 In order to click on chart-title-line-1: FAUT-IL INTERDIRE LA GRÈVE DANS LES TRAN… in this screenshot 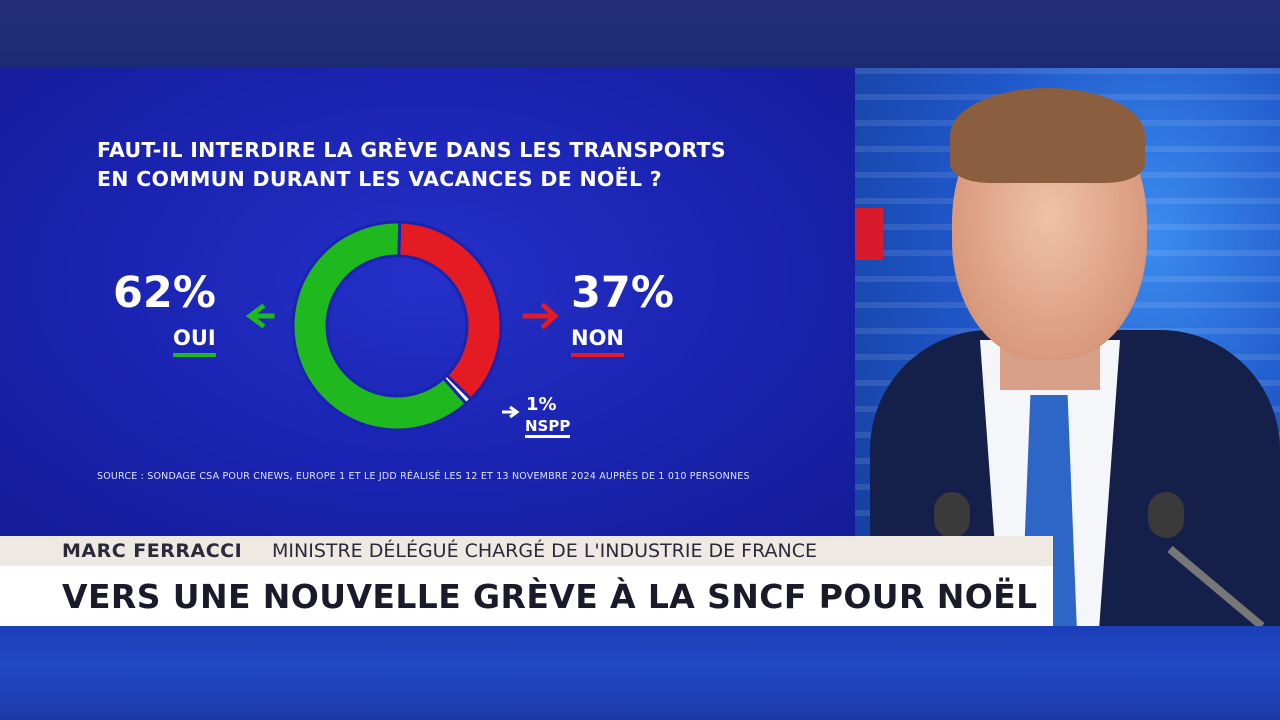, I will do `click(411, 150)`.